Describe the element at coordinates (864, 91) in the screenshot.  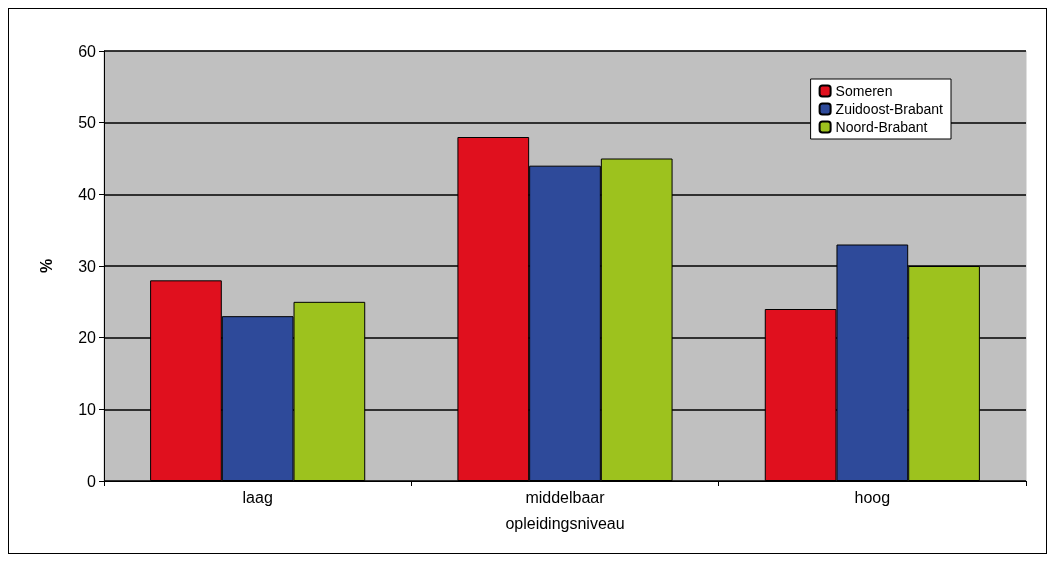
I see `legend-label: Someren` at that location.